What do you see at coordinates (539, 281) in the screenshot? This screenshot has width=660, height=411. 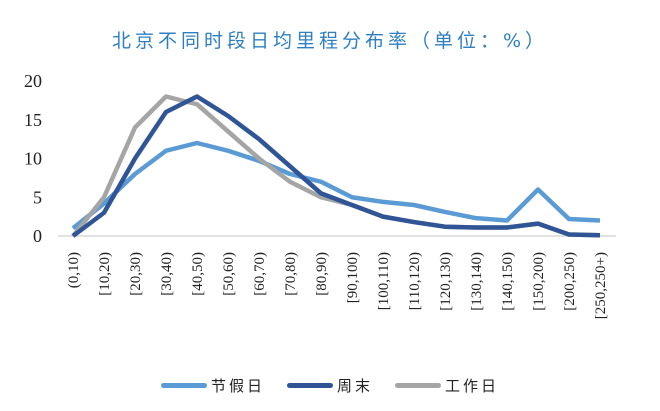 I see `x-tick-label: [150,200)` at bounding box center [539, 281].